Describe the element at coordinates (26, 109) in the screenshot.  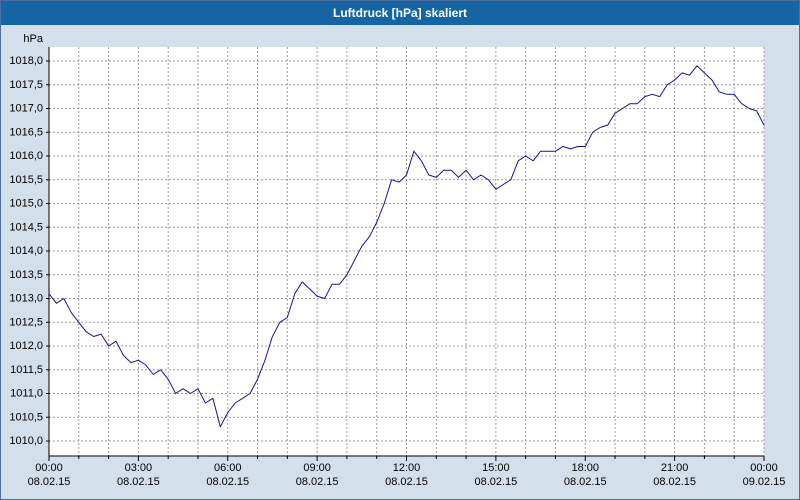
I see `y-tick-label: 1017,0` at that location.